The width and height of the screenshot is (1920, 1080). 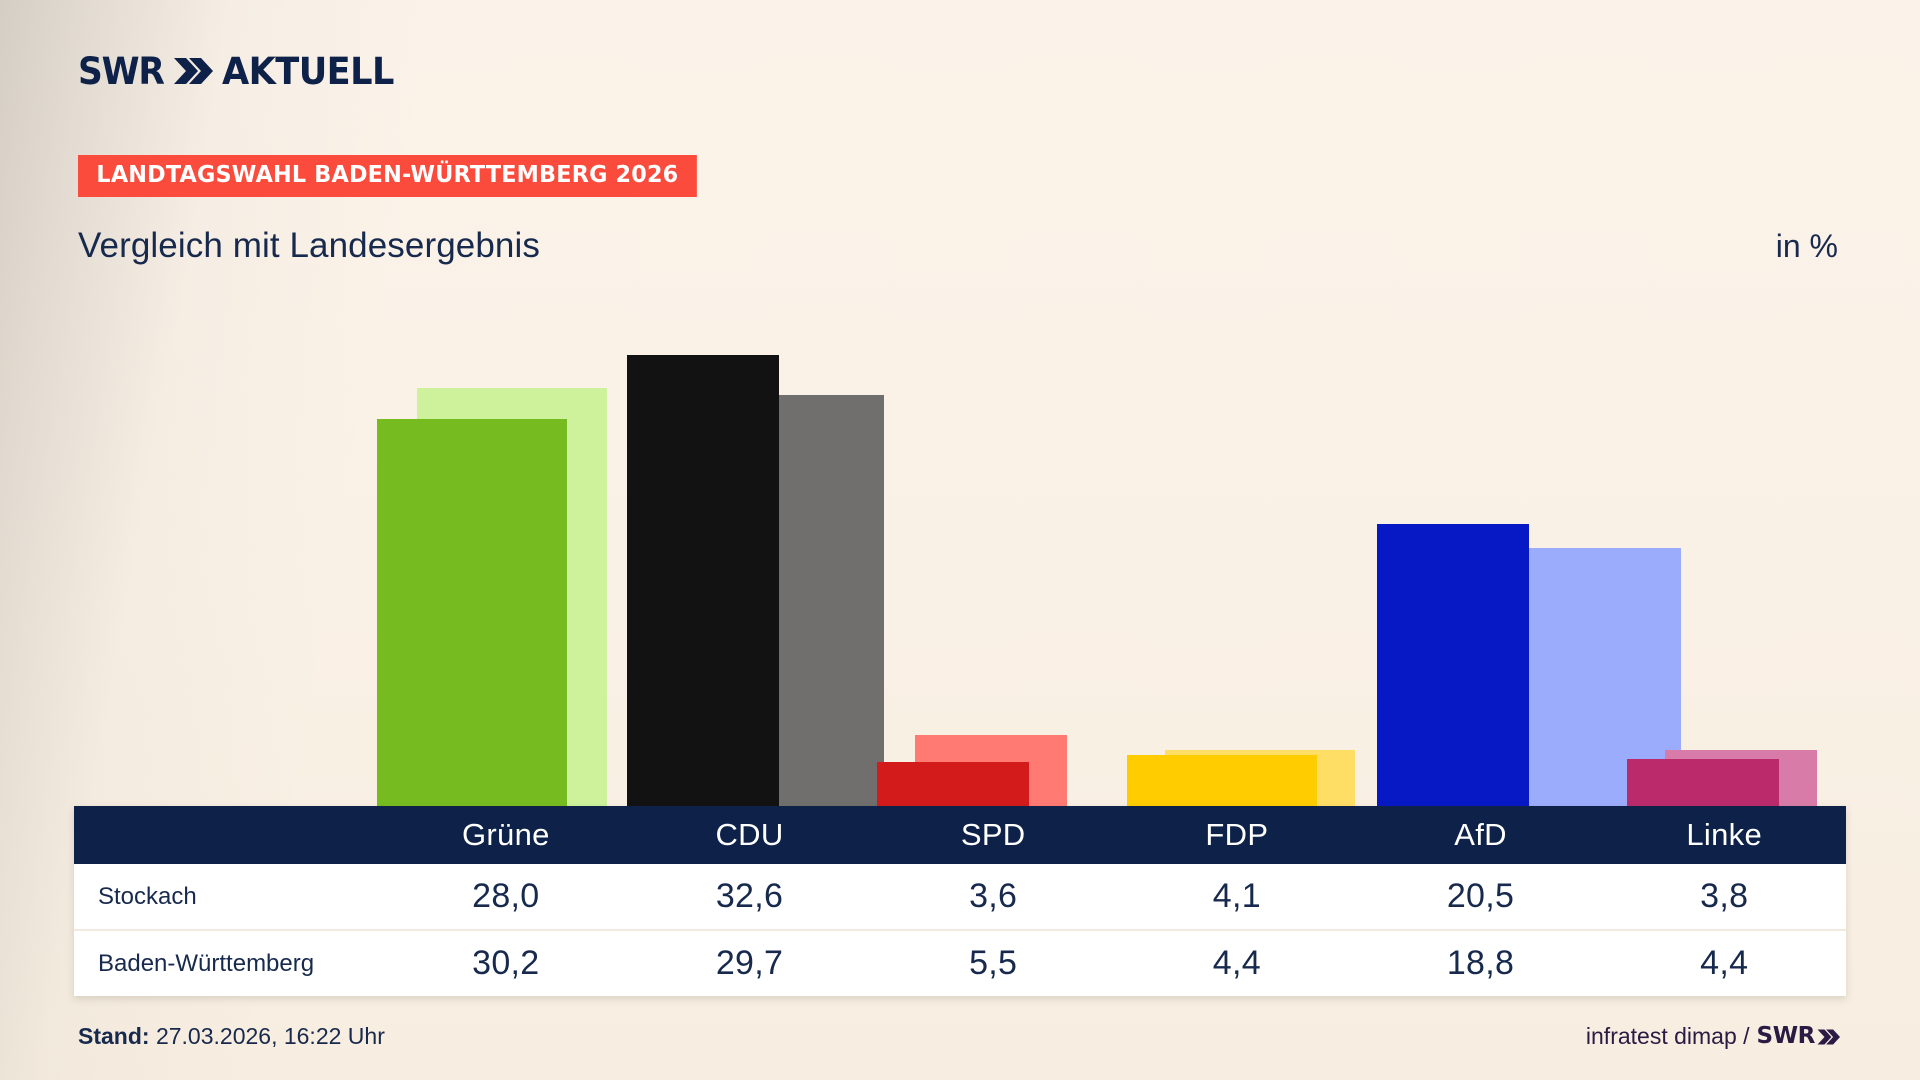 I want to click on cell-value: 5,5, so click(x=993, y=963).